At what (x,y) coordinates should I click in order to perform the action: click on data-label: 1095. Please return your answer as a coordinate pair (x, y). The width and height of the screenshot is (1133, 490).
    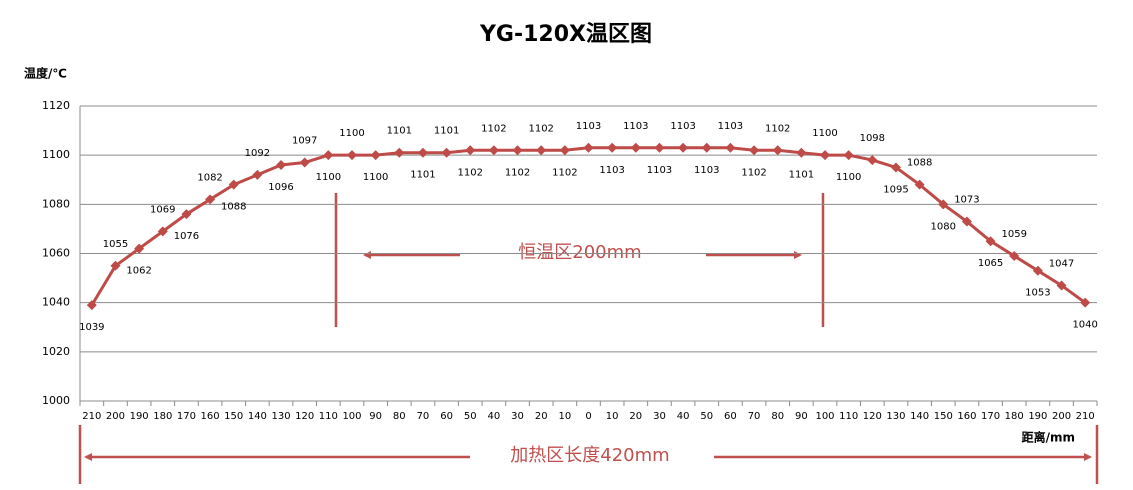
    Looking at the image, I should click on (895, 189).